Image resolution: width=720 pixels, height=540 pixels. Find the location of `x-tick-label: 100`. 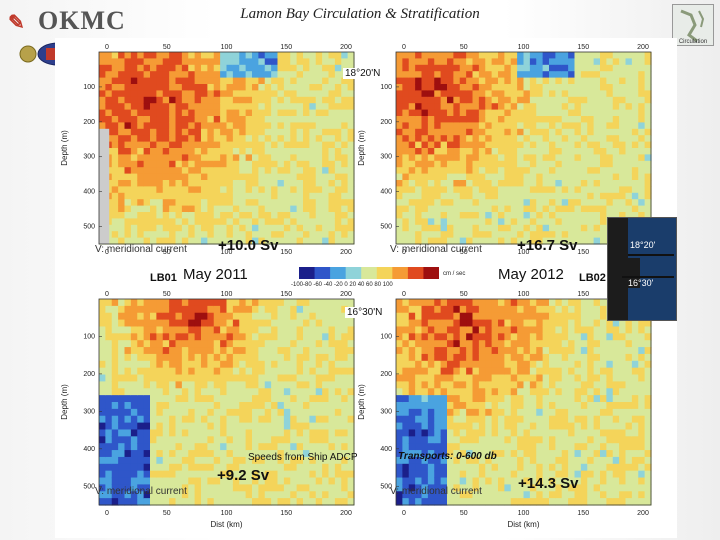

x-tick-label: 100 is located at coordinates (524, 252).